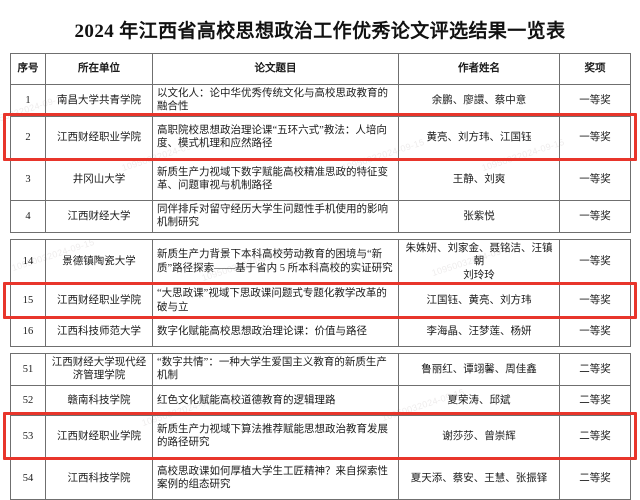 The image size is (640, 500). Describe the element at coordinates (275, 300) in the screenshot. I see `cell-title: “大思政课”视域下思政课问题式专题化教学改革的破与立` at that location.